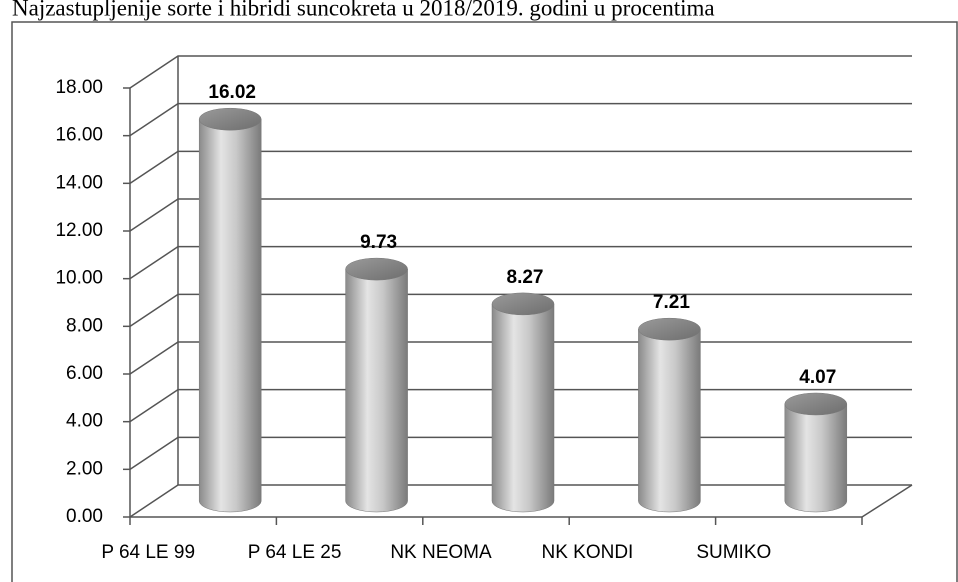 Image resolution: width=958 pixels, height=582 pixels. Describe the element at coordinates (79, 182) in the screenshot. I see `y-tick-label: 14.00` at that location.